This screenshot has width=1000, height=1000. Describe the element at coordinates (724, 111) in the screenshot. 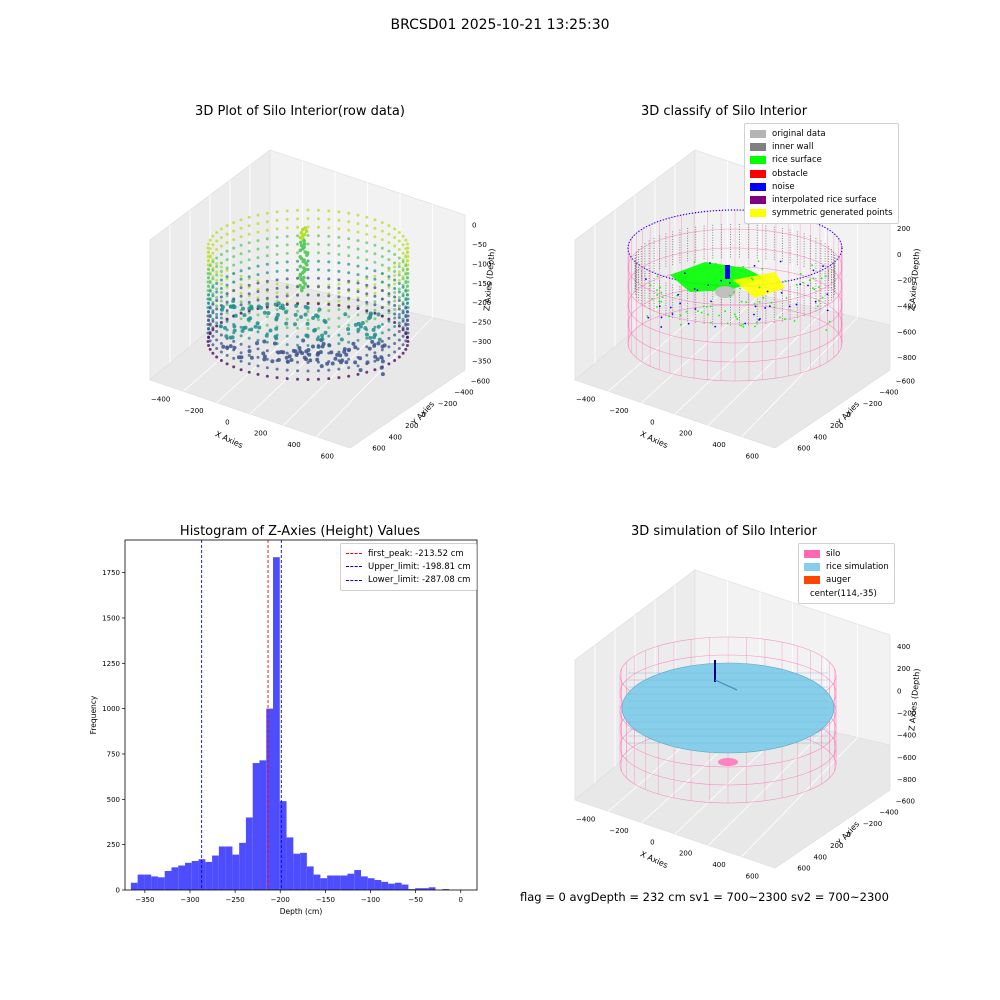

I see `panel2-title: 3D classify of Silo Interior` at that location.